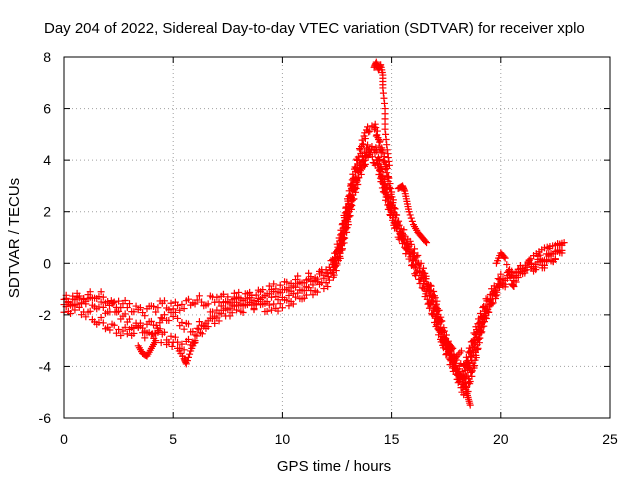 This screenshot has height=480, width=640. What do you see at coordinates (610, 439) in the screenshot?
I see `x-tick-label: 25` at bounding box center [610, 439].